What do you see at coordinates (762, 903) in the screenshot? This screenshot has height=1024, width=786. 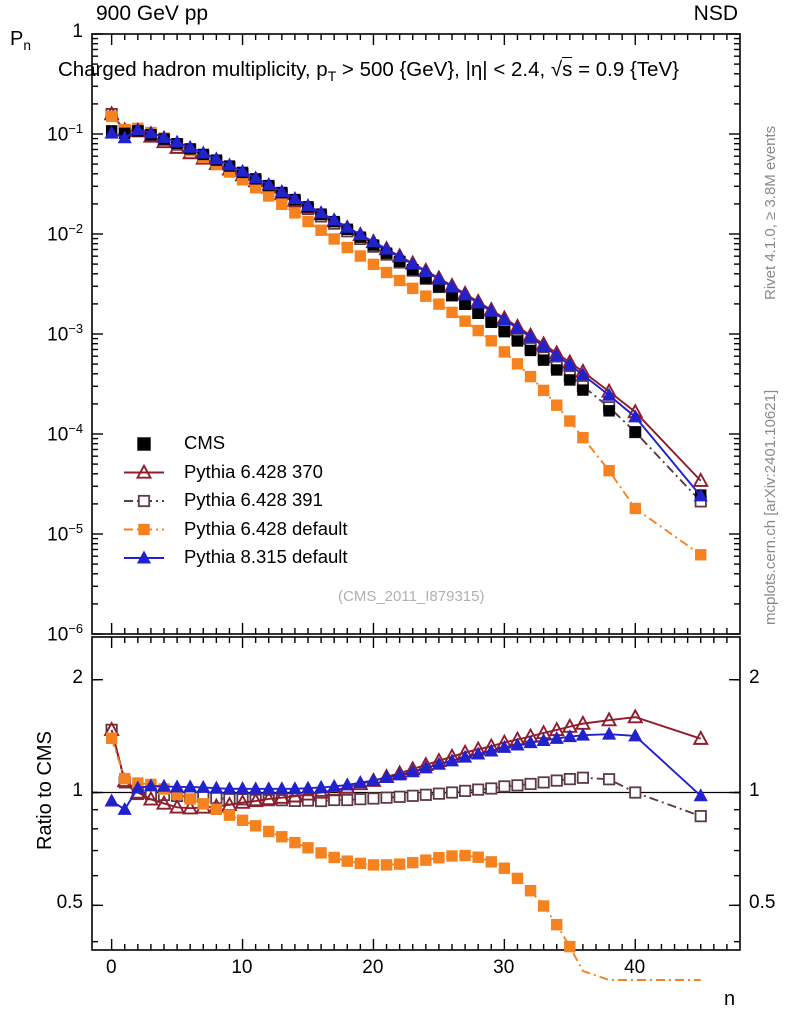 I see `ratio-ytick-label-right: 0.5` at bounding box center [762, 903].